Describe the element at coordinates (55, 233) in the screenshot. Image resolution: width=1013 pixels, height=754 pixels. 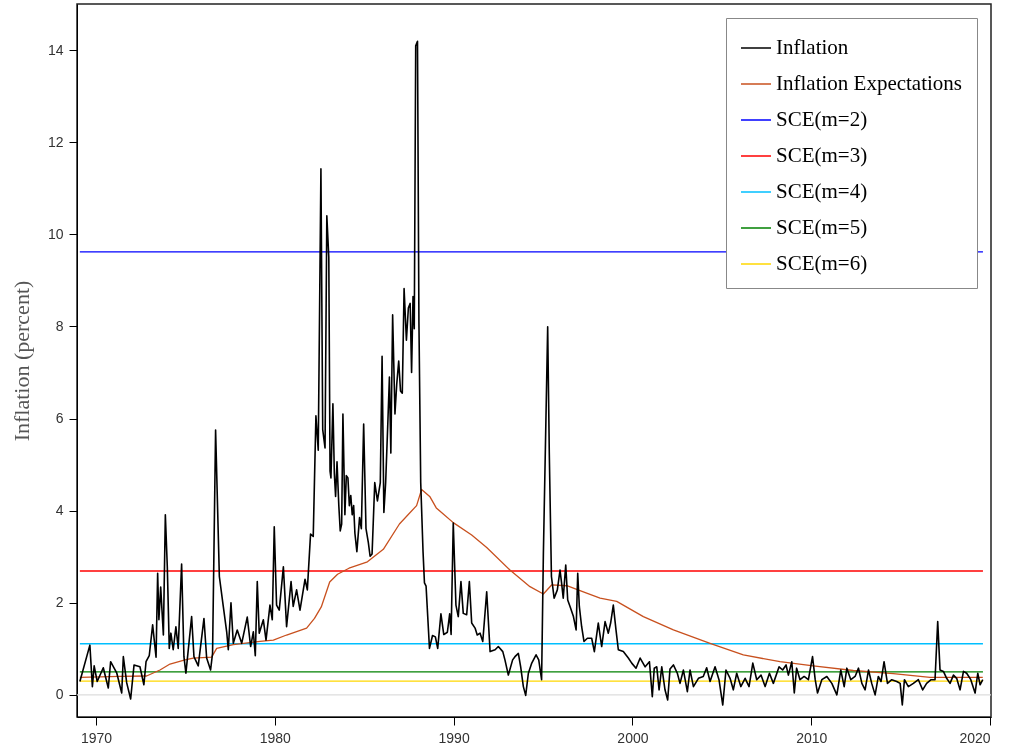
I see `y-tick-label: 10` at that location.